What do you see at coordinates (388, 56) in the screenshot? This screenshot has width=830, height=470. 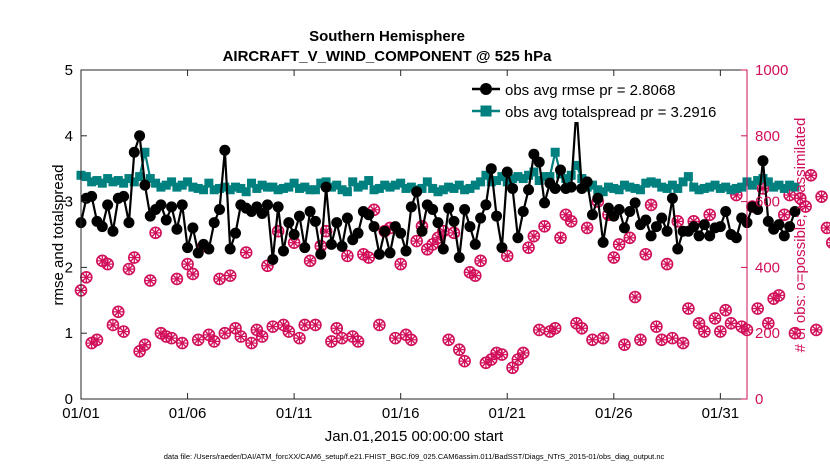 I see `chart-subtitle: AIRCRAFT_V_WIND_COMPONENT @ 525 hPa` at bounding box center [388, 56].